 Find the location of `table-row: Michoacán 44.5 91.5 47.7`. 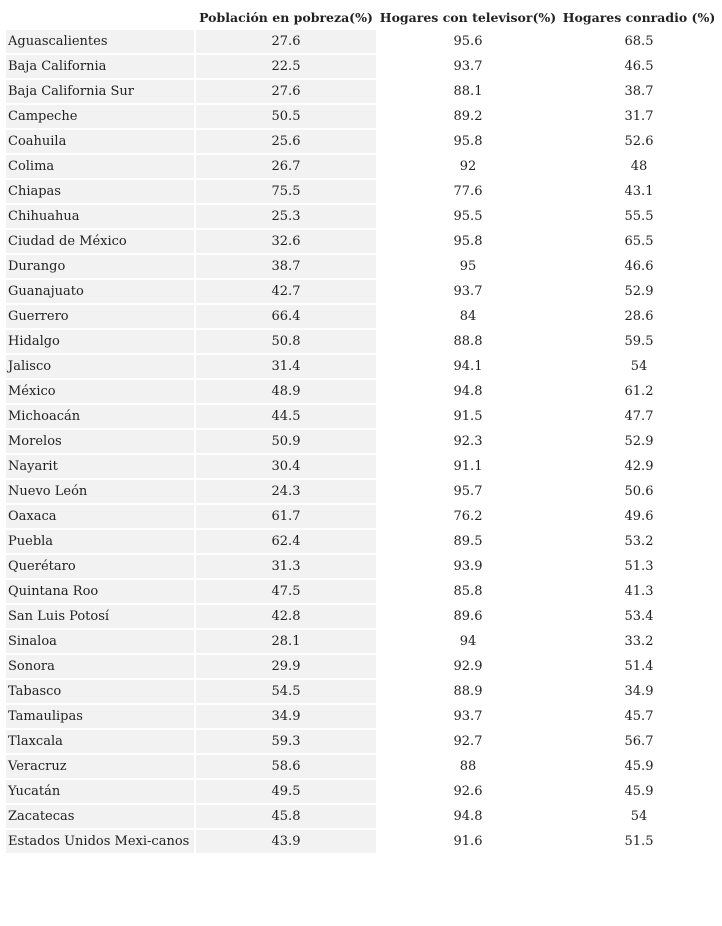

table-row: Michoacán 44.5 91.5 47.7 is located at coordinates (362, 416).